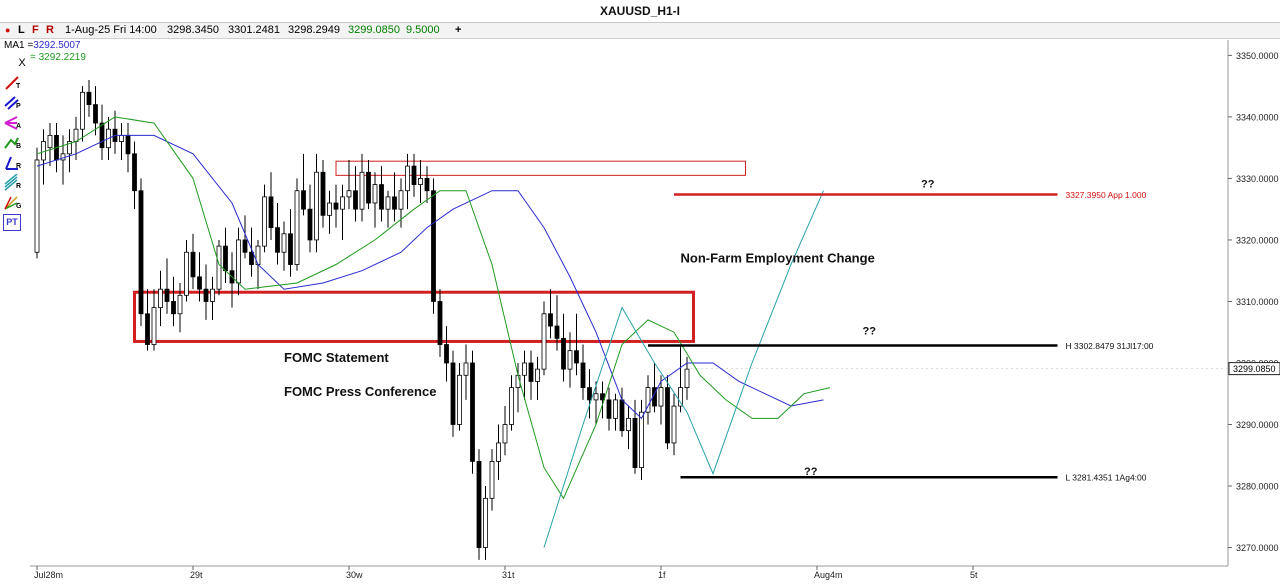 This screenshot has width=1280, height=585. I want to click on mode-button-f: F, so click(35, 30).